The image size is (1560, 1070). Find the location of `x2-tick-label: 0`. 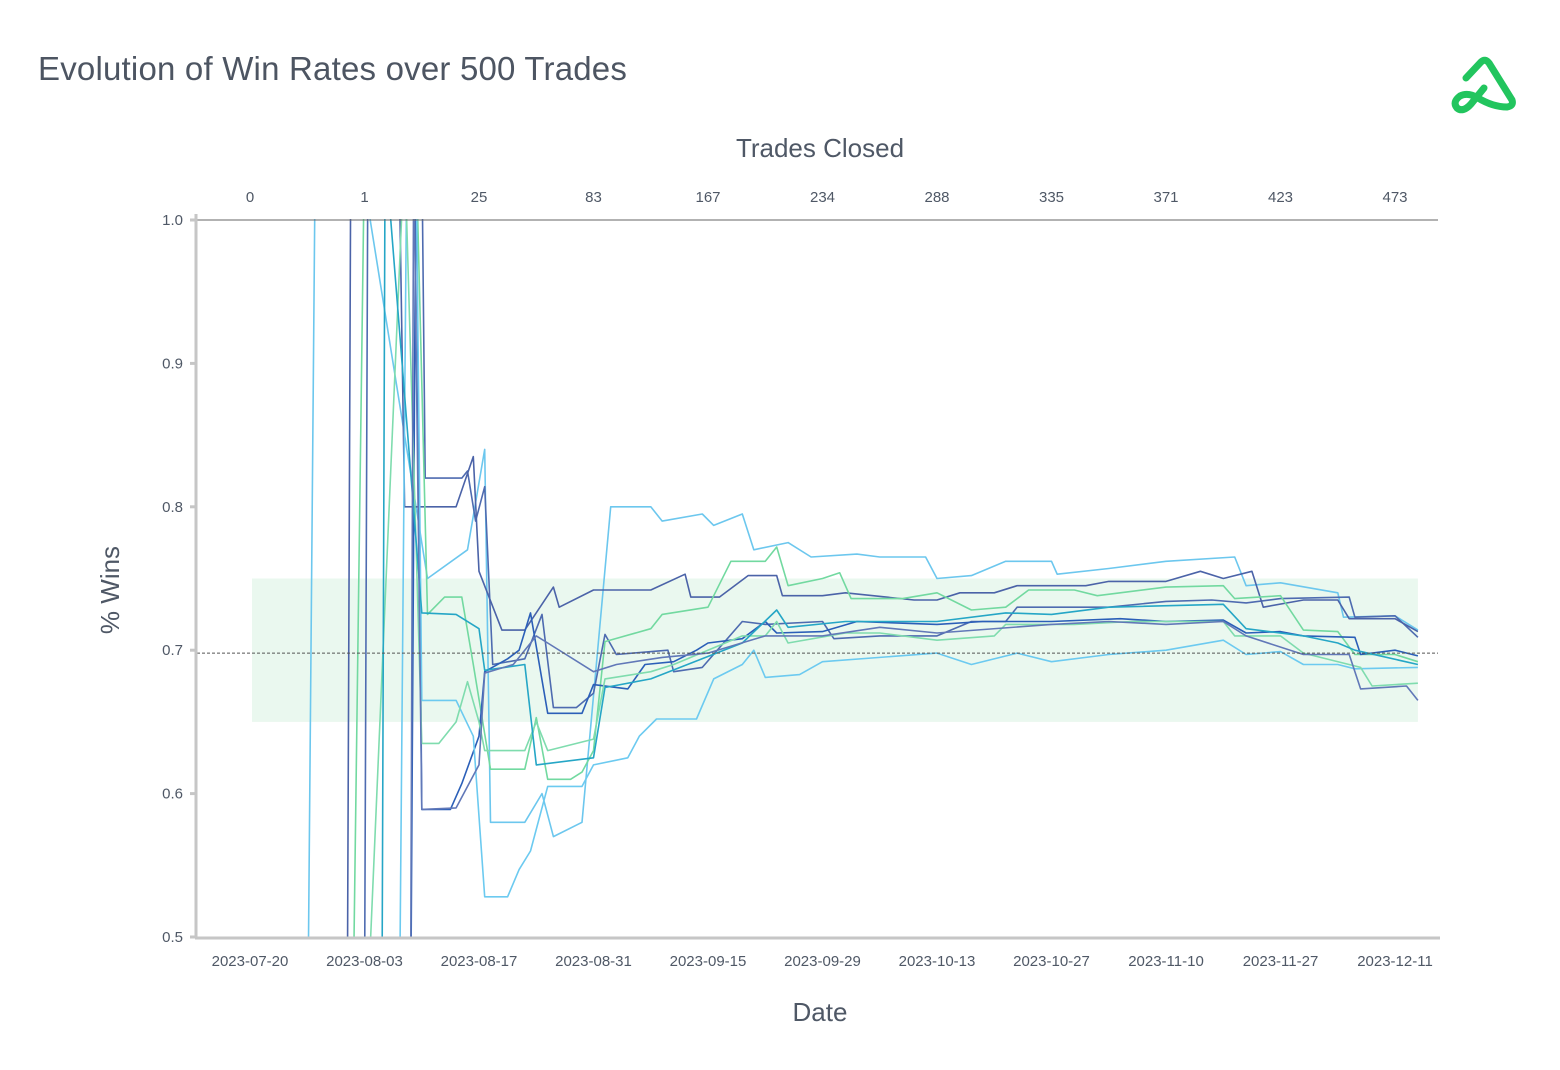

x2-tick-label: 0 is located at coordinates (250, 197).